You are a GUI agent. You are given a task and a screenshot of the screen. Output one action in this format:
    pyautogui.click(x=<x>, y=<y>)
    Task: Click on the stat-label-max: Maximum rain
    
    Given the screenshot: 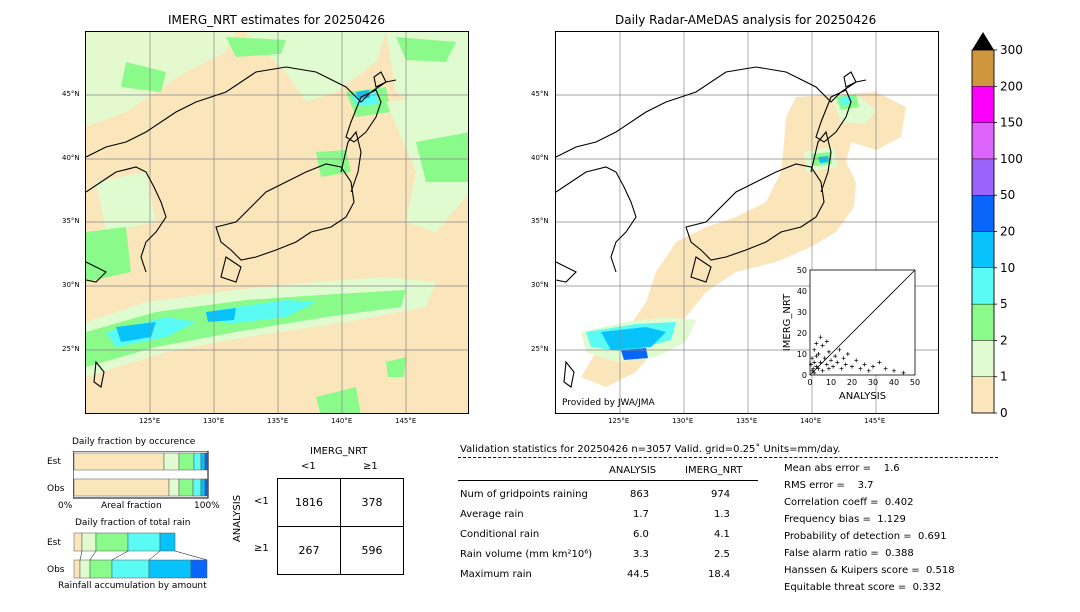 What is the action you would take?
    pyautogui.click(x=496, y=574)
    